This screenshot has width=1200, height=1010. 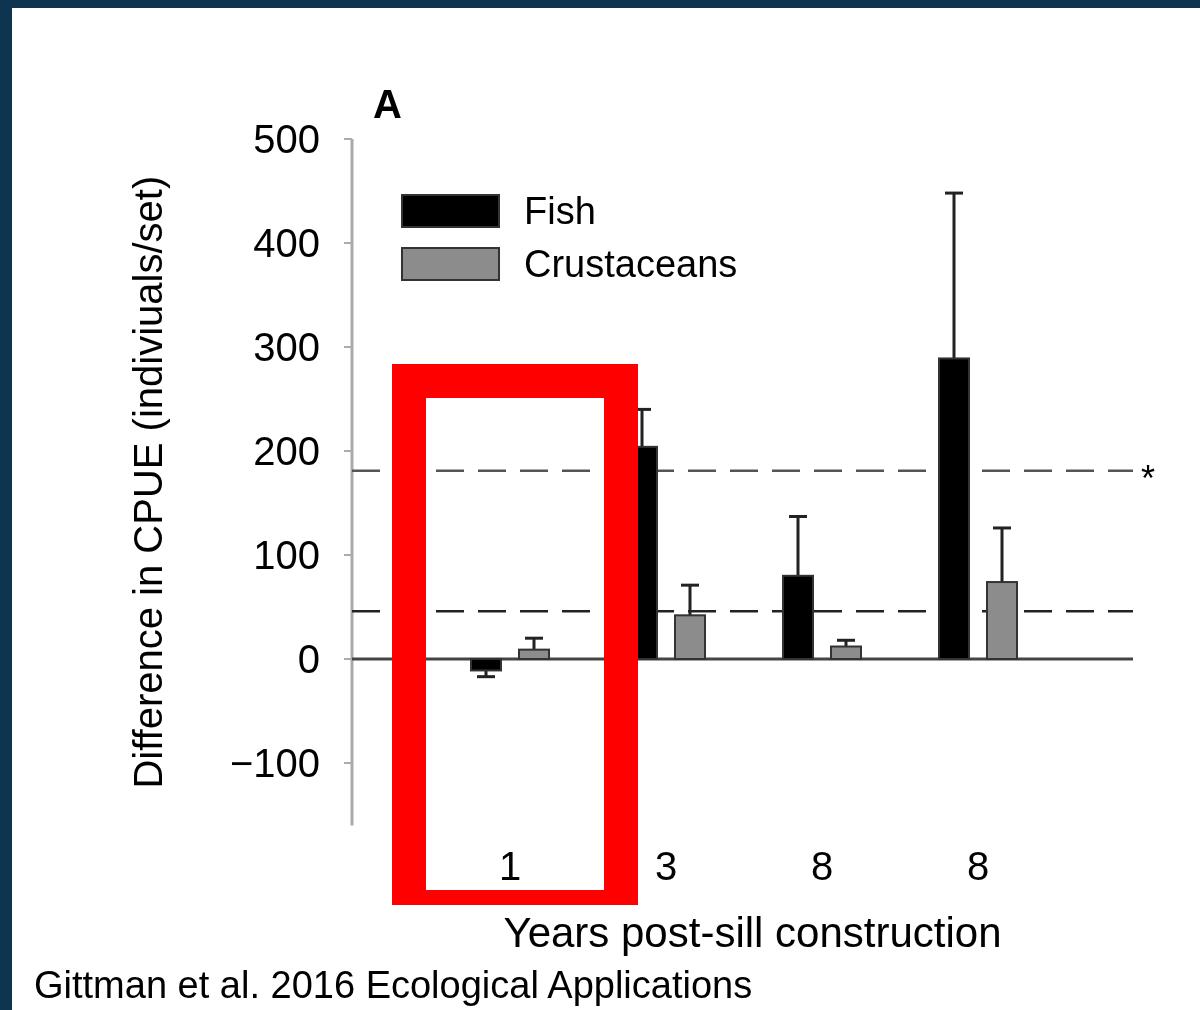 What do you see at coordinates (387, 104) in the screenshot?
I see `text: A` at bounding box center [387, 104].